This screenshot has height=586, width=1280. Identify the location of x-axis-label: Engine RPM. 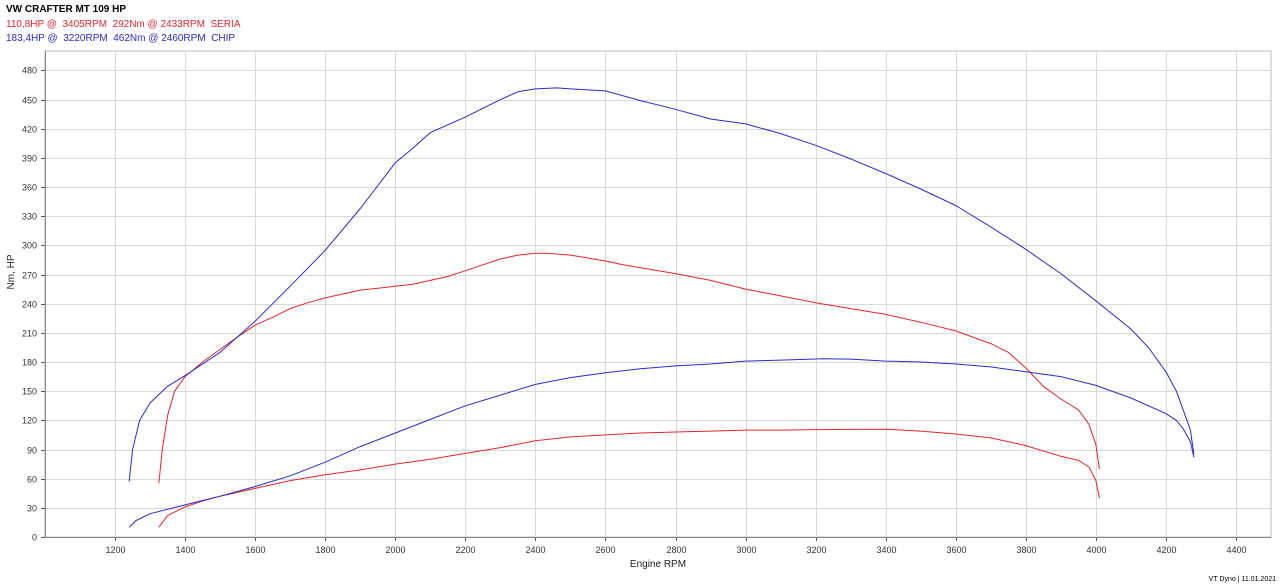
(658, 564).